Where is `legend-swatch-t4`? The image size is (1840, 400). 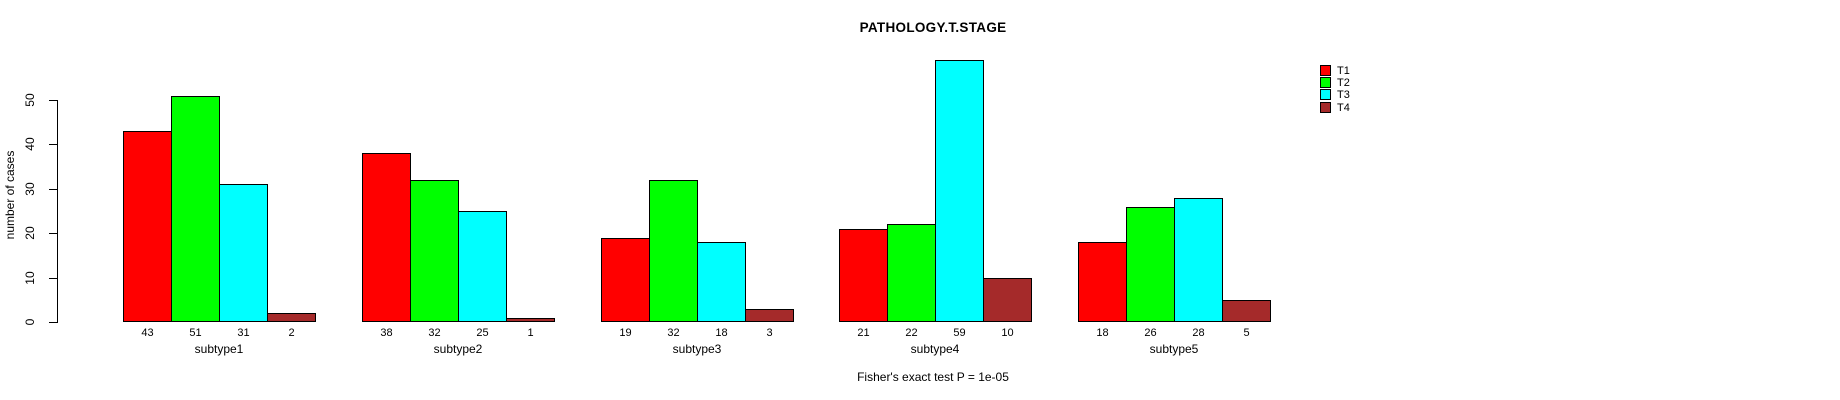 legend-swatch-t4 is located at coordinates (1325, 107).